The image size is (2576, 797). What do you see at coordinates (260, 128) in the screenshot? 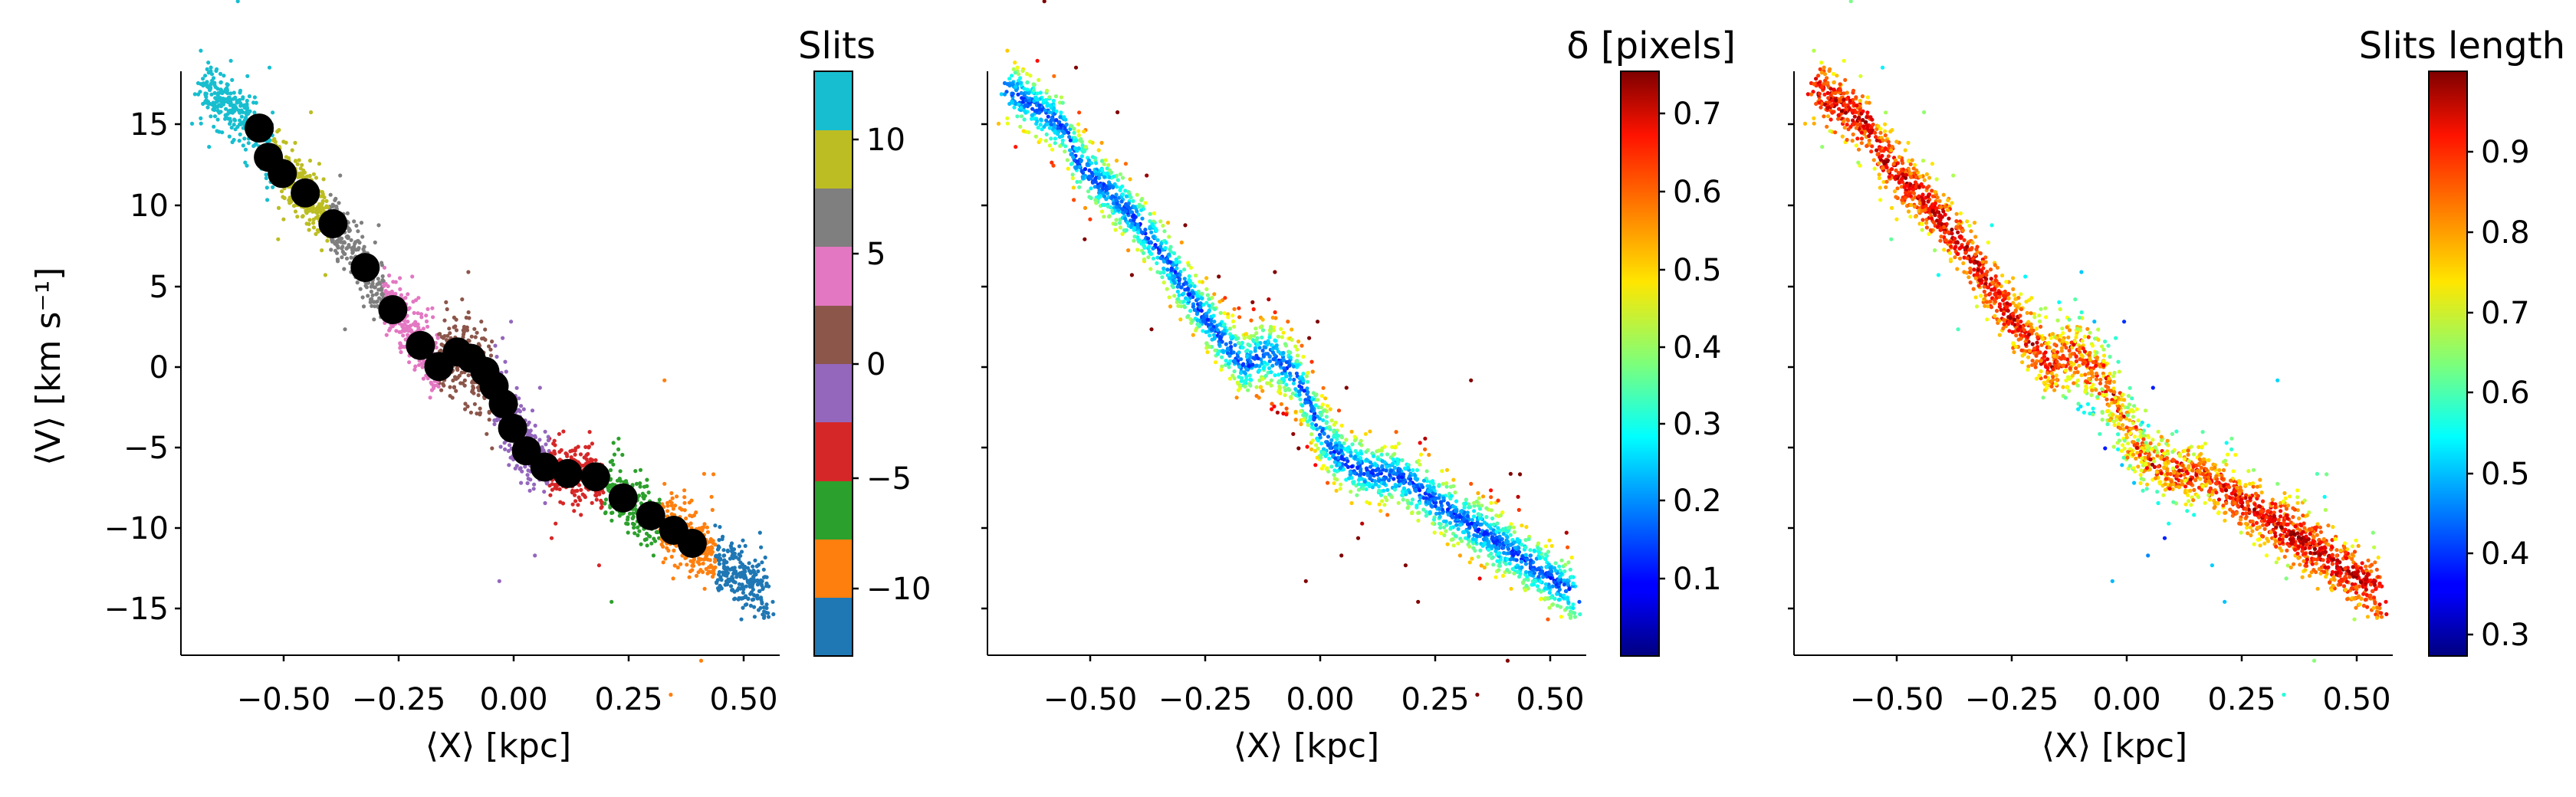
I see `slit-center-marker` at bounding box center [260, 128].